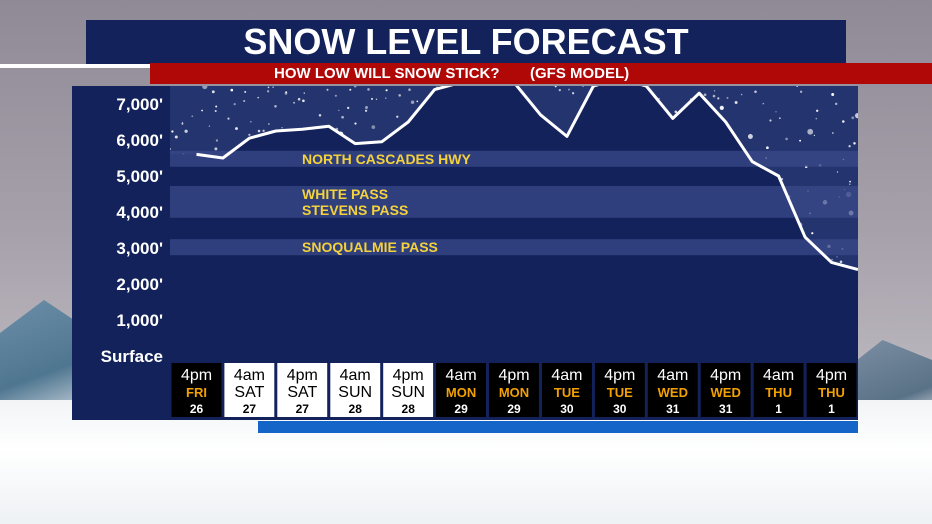  I want to click on y-tick-label: Surface, so click(132, 356).